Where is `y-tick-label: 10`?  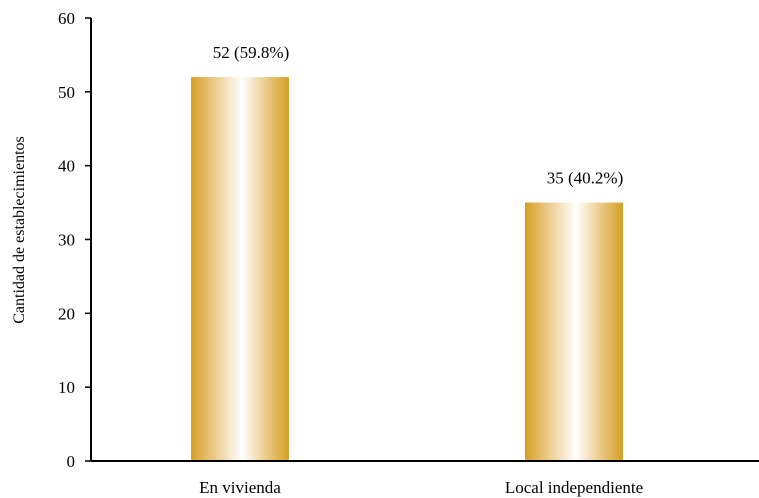
y-tick-label: 10 is located at coordinates (66, 387).